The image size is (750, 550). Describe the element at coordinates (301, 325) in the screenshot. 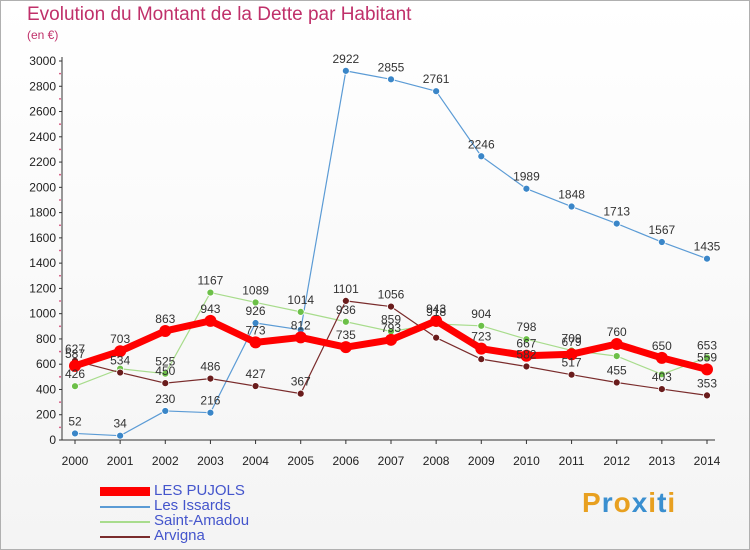

I see `data-label-les-pujols-2005: 812` at that location.